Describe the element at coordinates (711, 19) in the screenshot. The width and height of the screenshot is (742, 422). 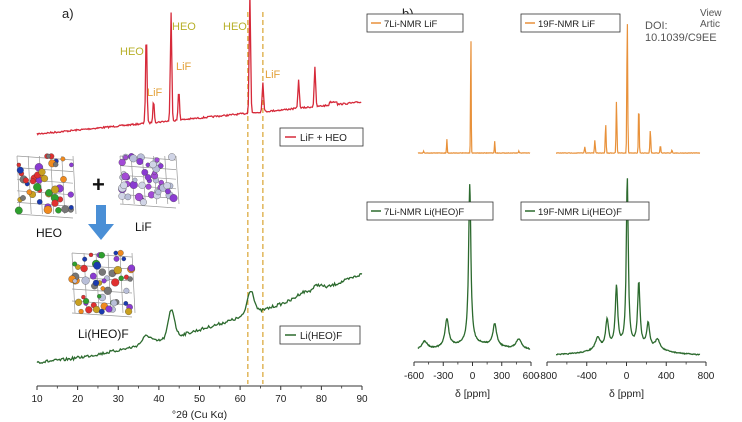
I see `view-article-text: View Artic` at that location.